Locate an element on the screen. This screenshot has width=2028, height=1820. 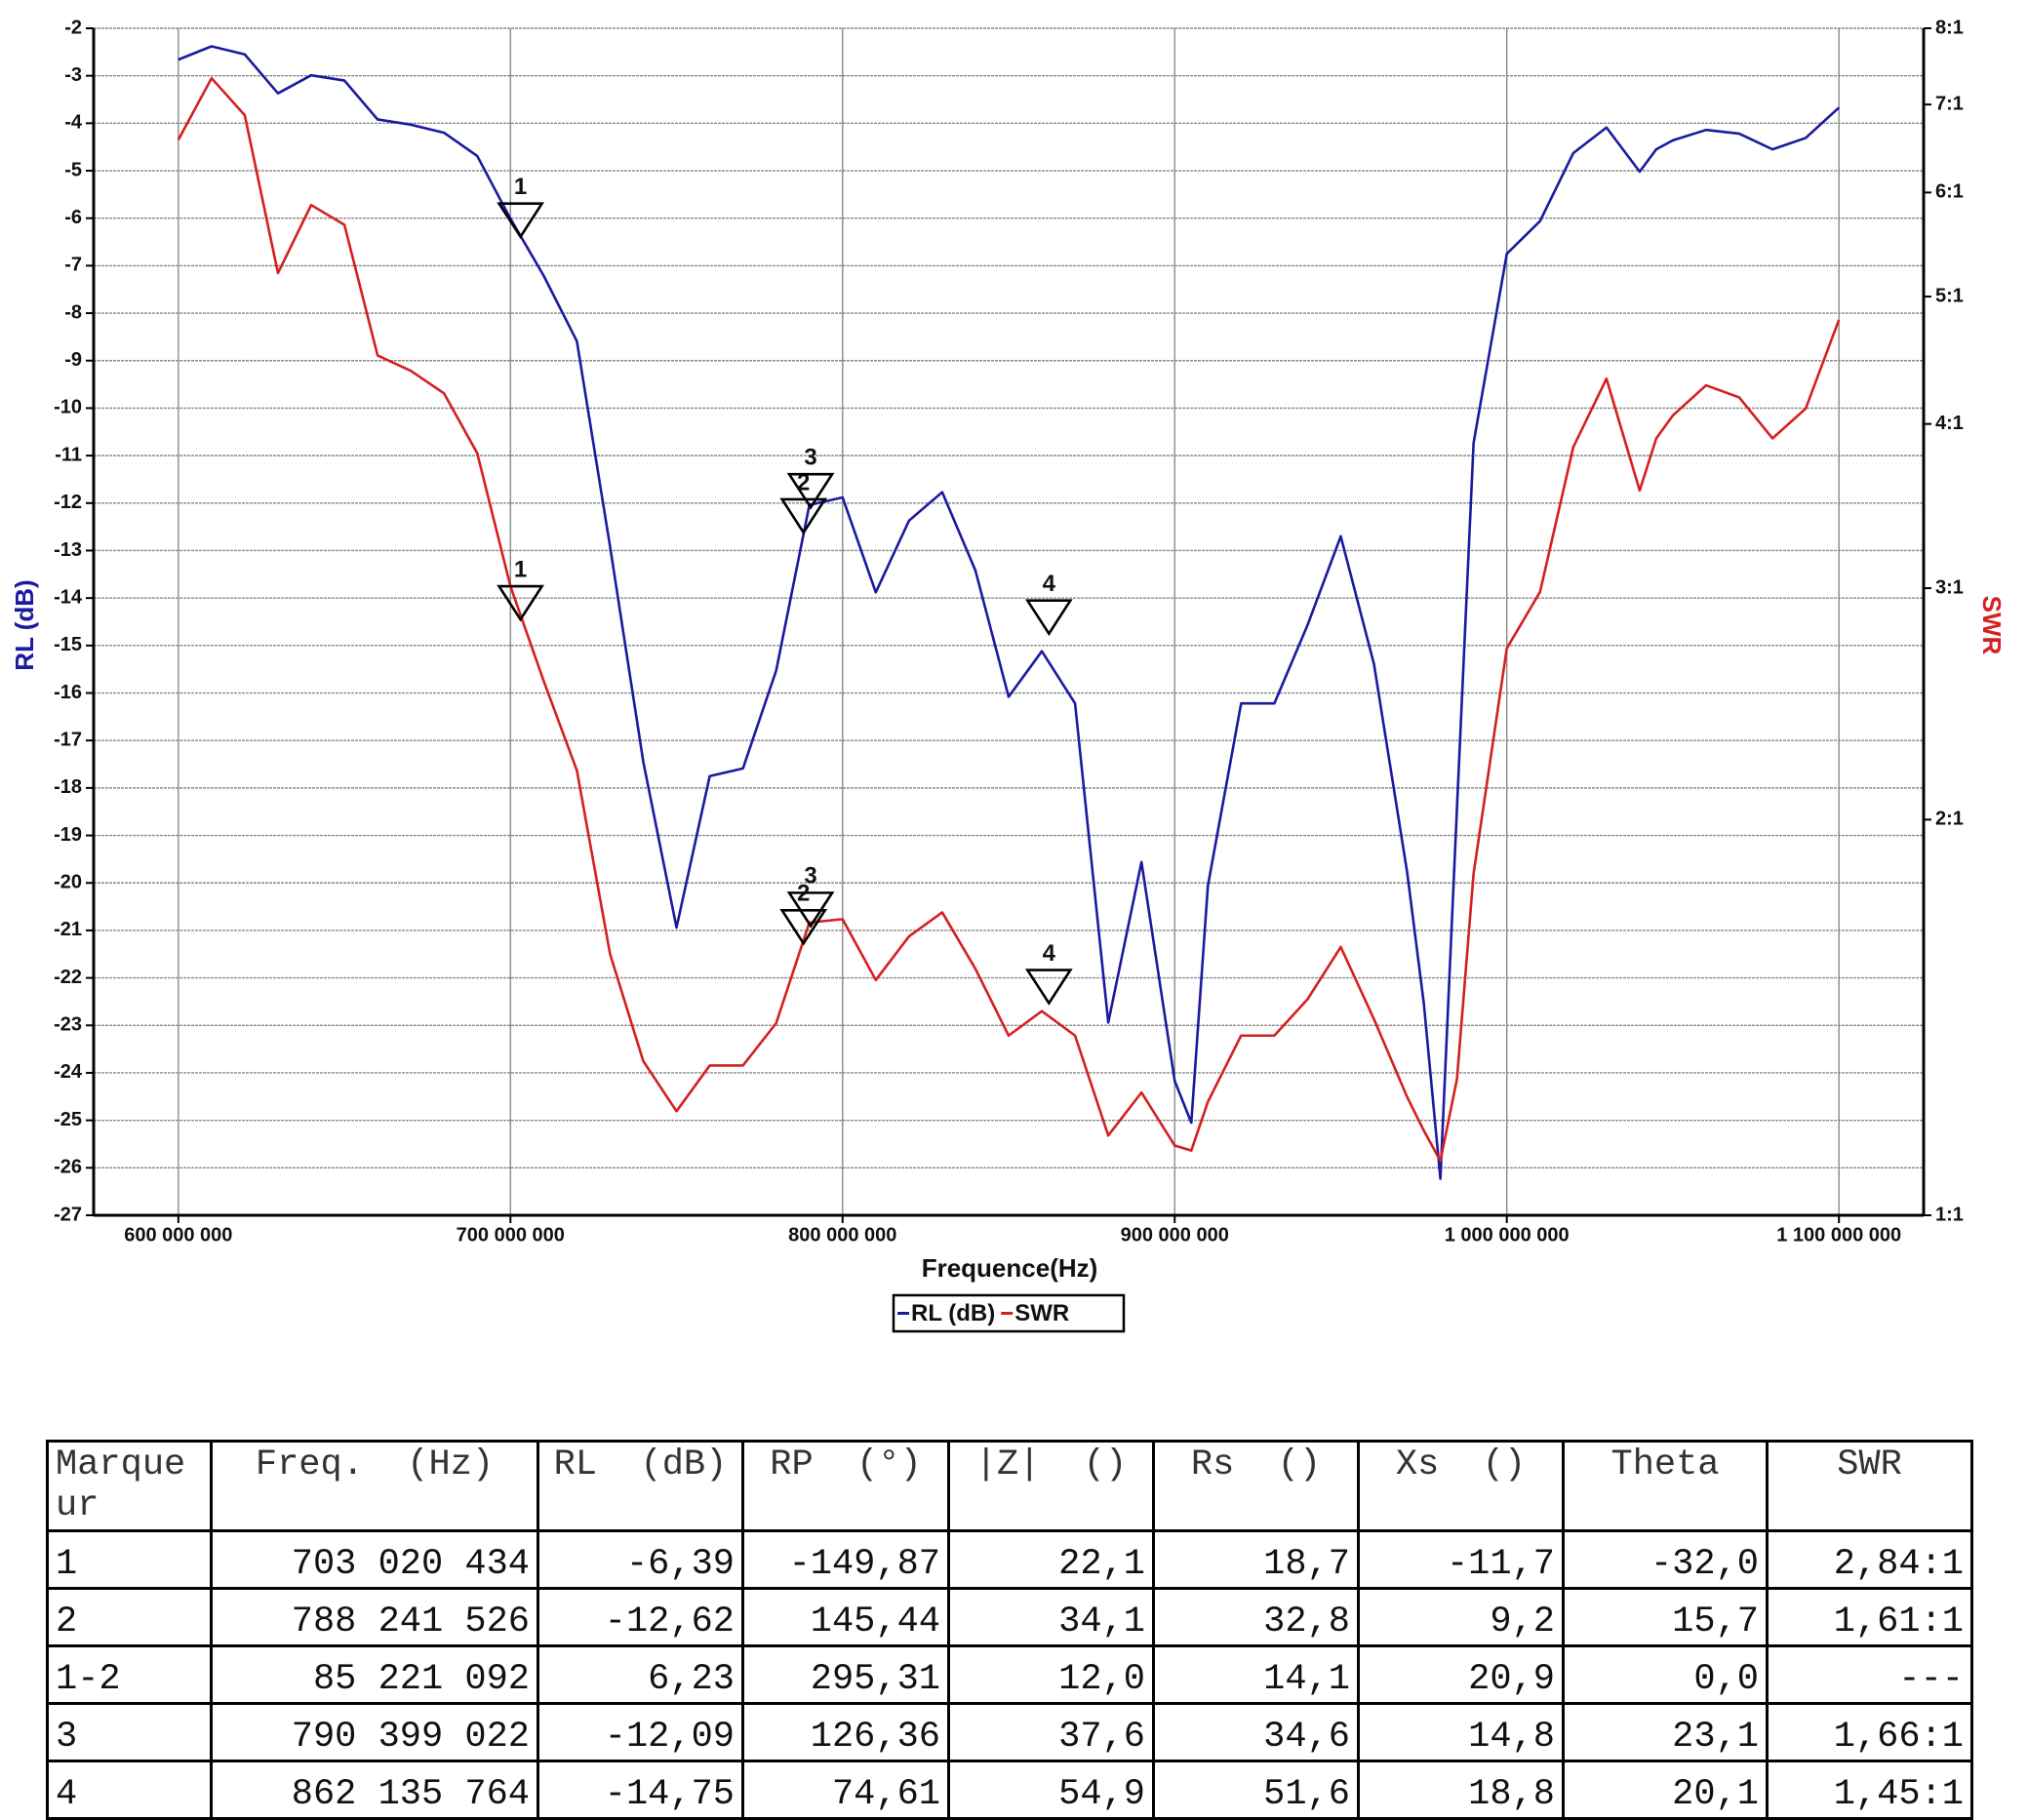
marker-label: 3 is located at coordinates (810, 458).